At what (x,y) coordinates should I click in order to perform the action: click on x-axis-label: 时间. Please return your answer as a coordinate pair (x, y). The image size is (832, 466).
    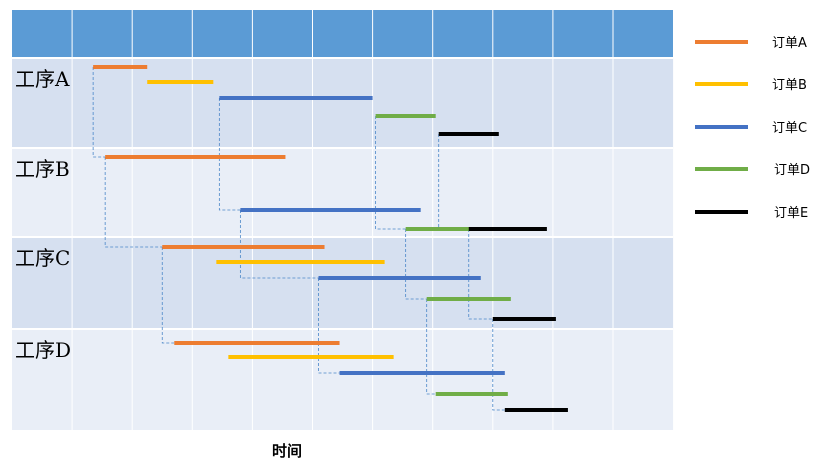
    Looking at the image, I should click on (287, 451).